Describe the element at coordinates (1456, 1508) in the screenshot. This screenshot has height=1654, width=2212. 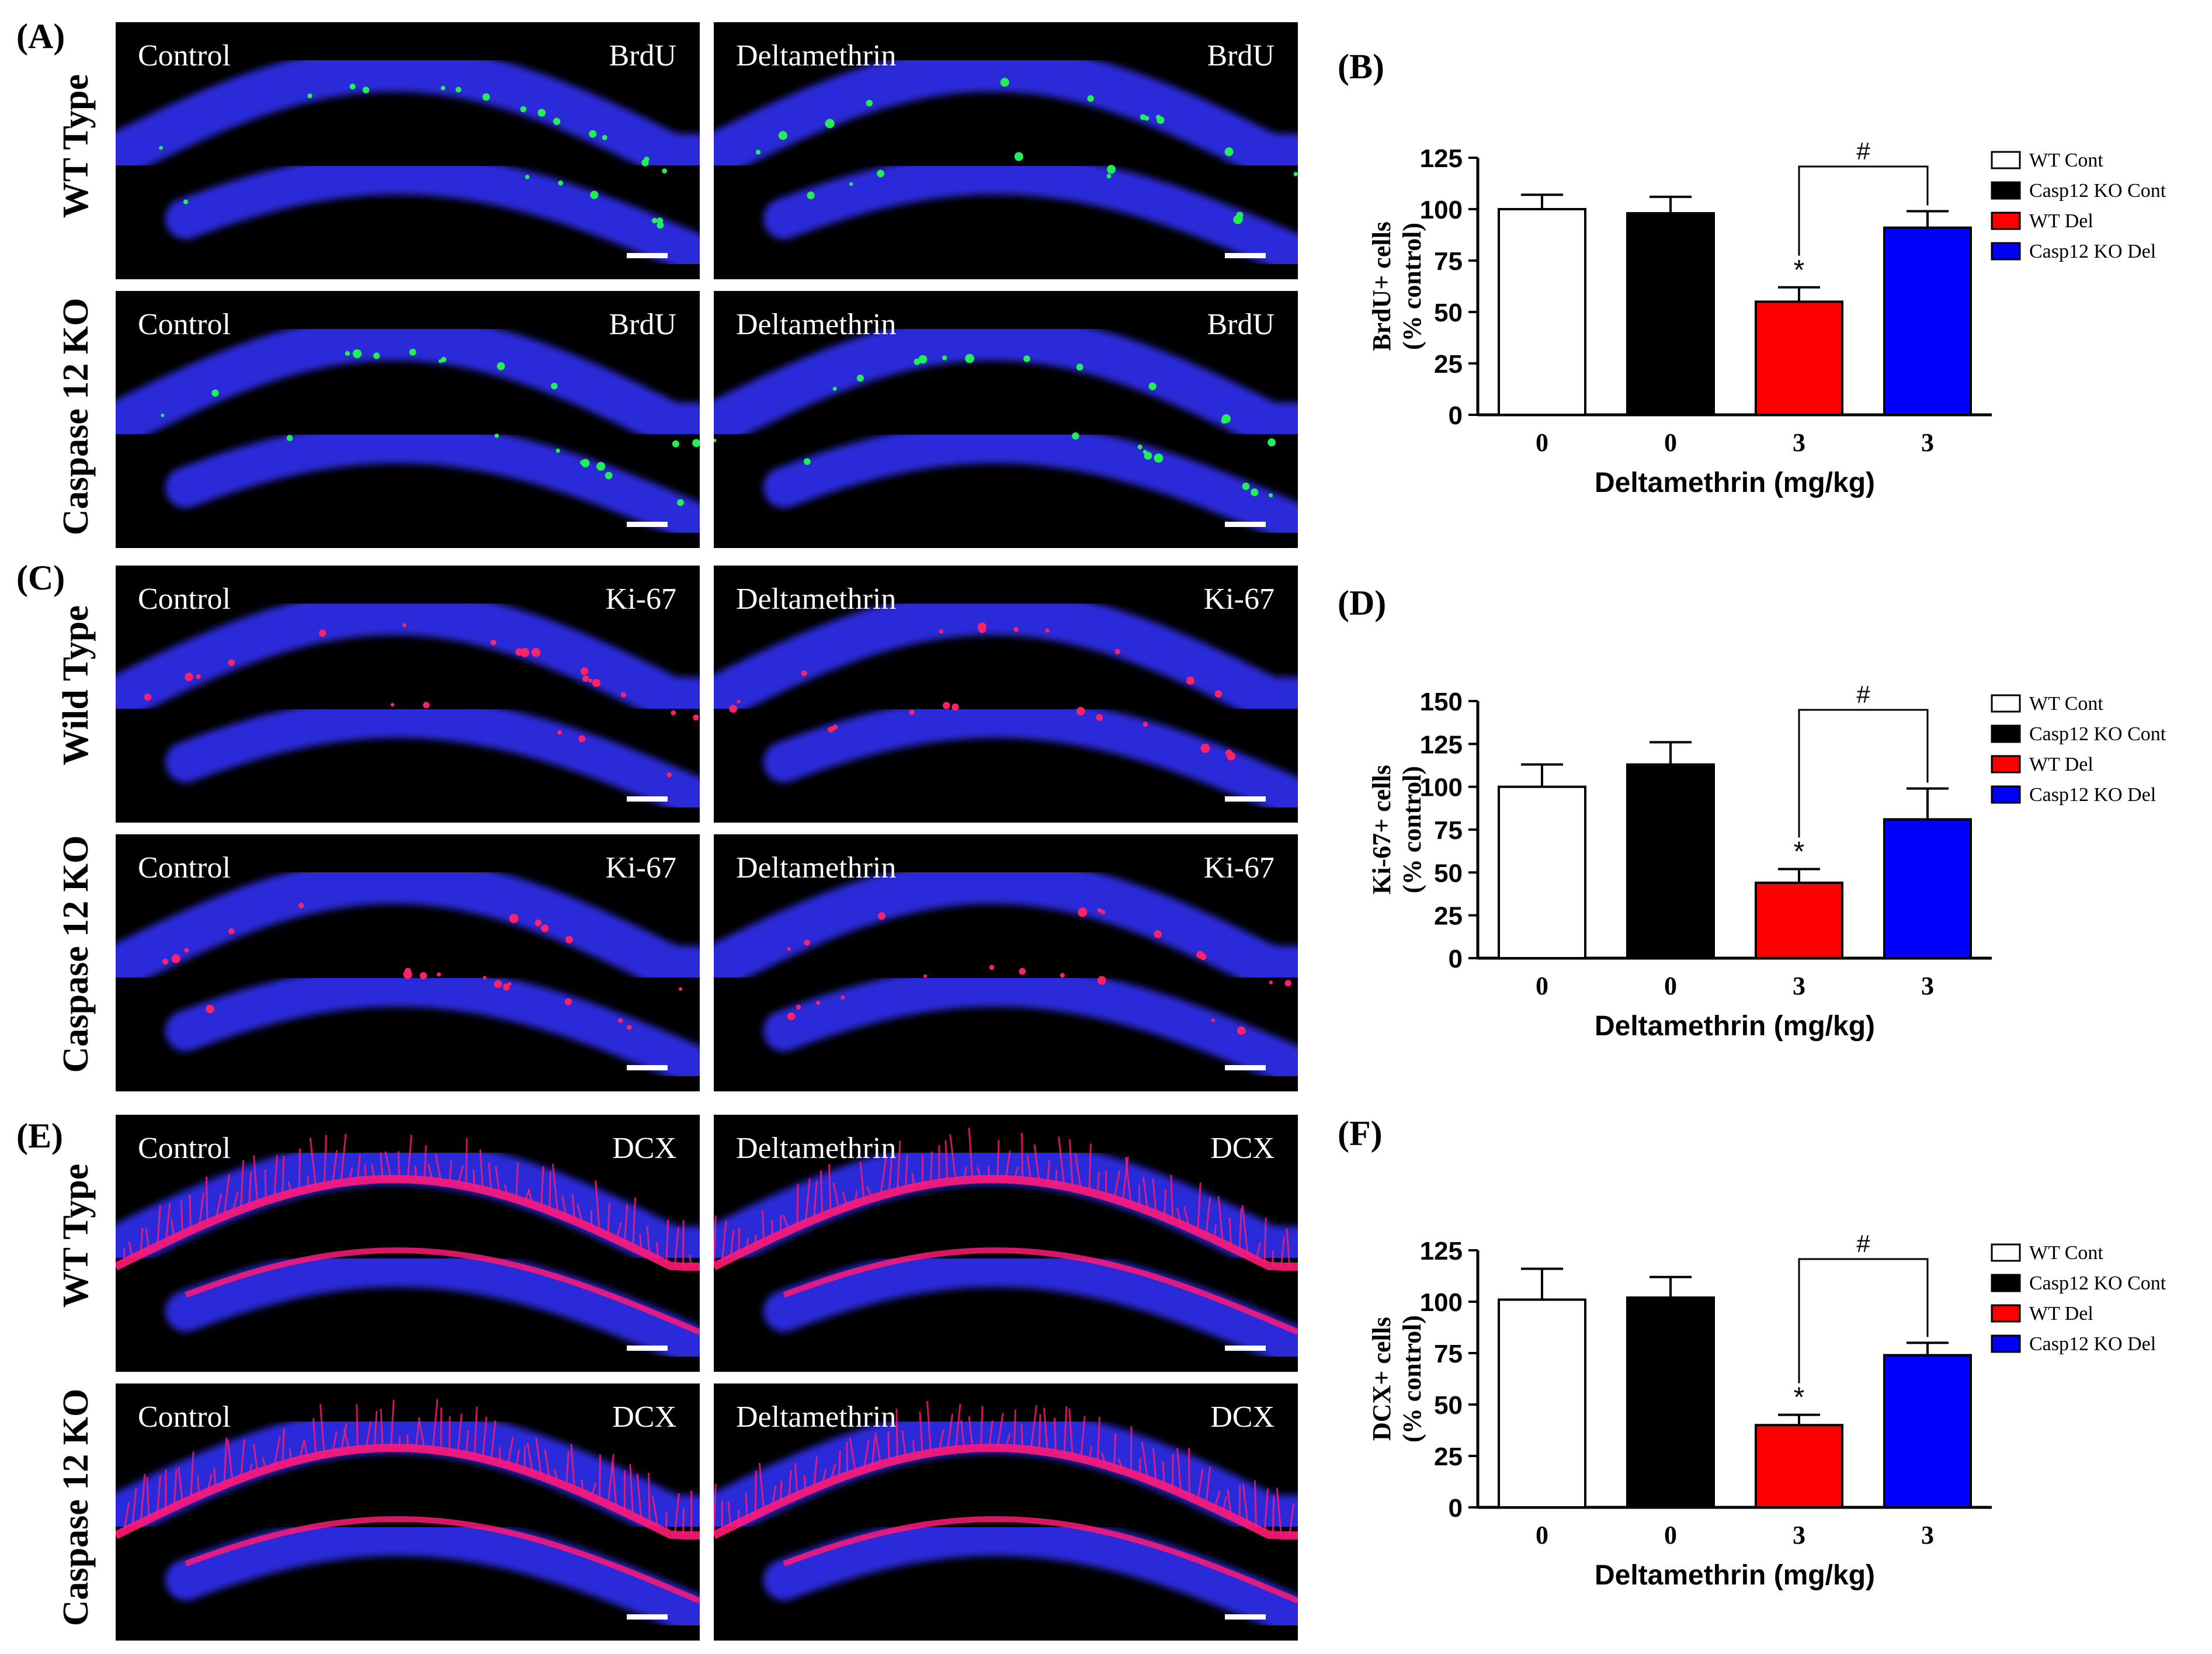
I see `y-tick-label: 0` at that location.